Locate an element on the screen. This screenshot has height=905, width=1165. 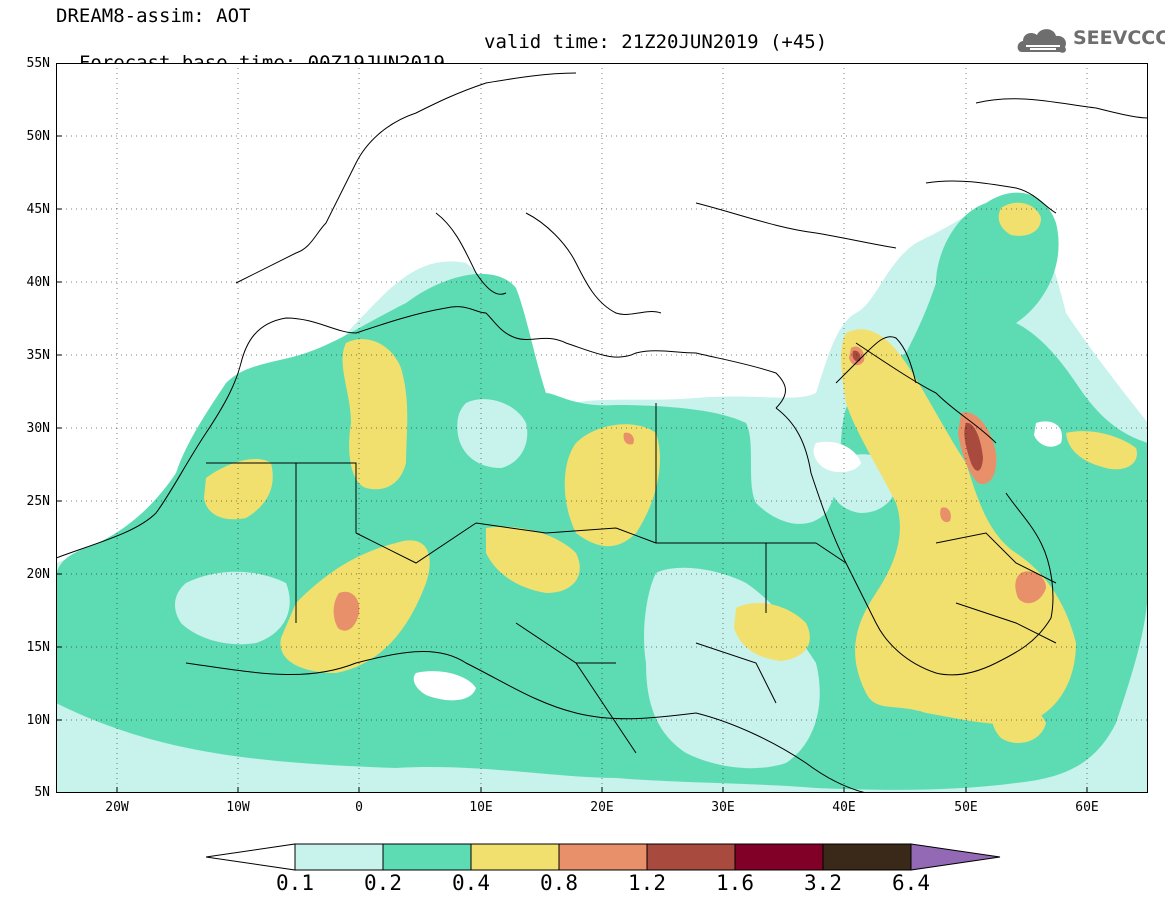
lon-label: 10E is located at coordinates (481, 807).